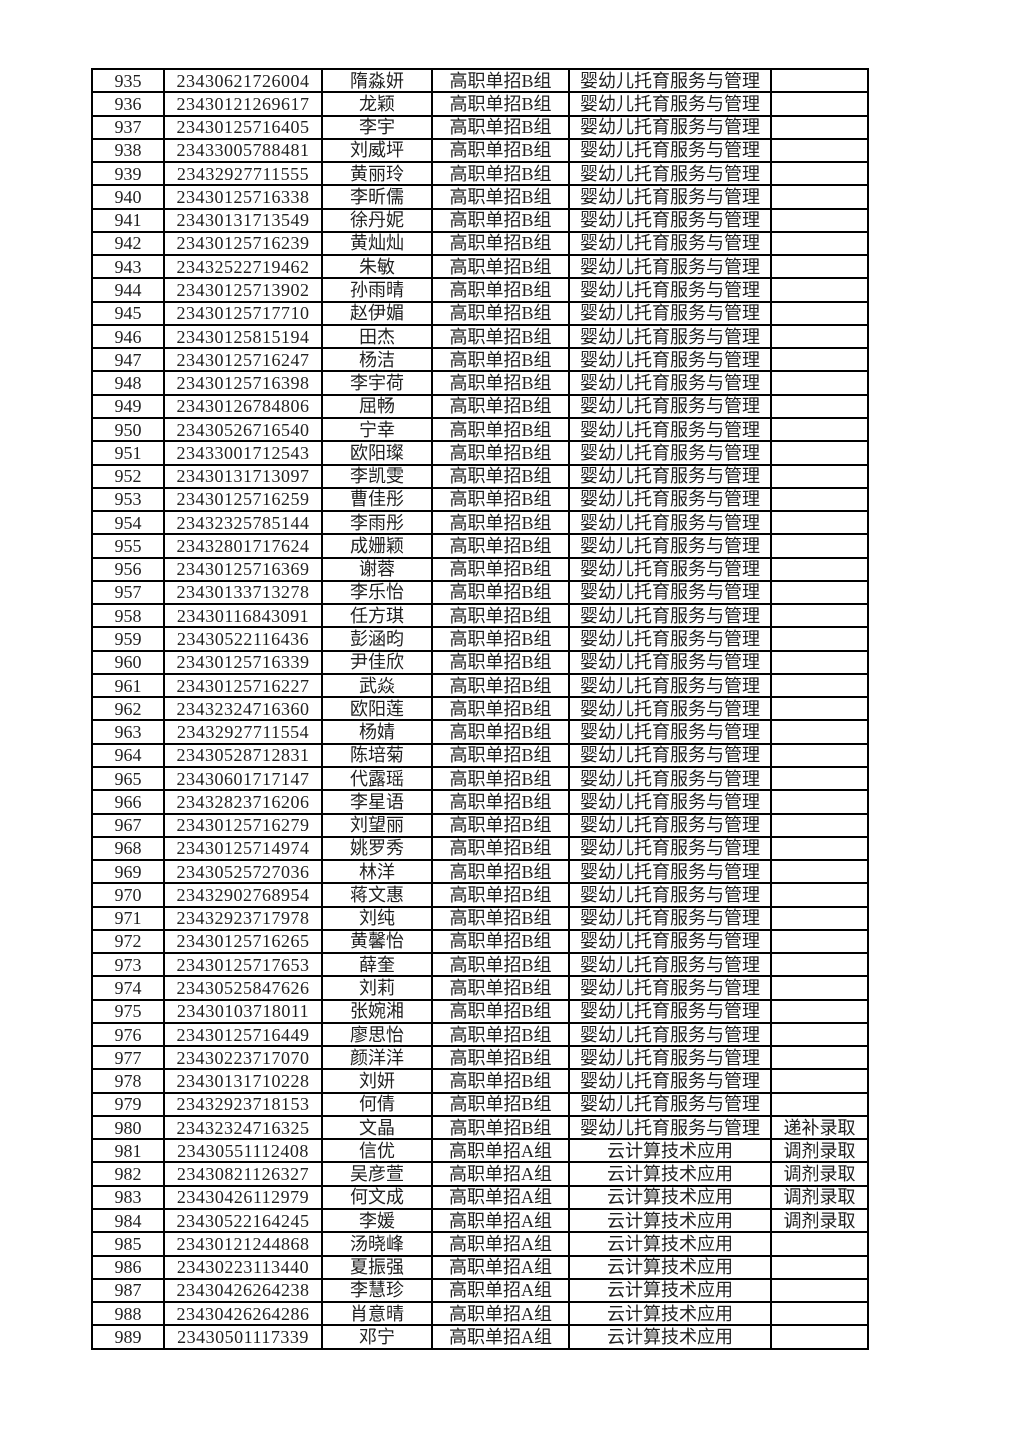 This screenshot has width=1024, height=1447. Describe the element at coordinates (243, 1081) in the screenshot. I see `candidate-id-cell: 23430131710228` at that location.